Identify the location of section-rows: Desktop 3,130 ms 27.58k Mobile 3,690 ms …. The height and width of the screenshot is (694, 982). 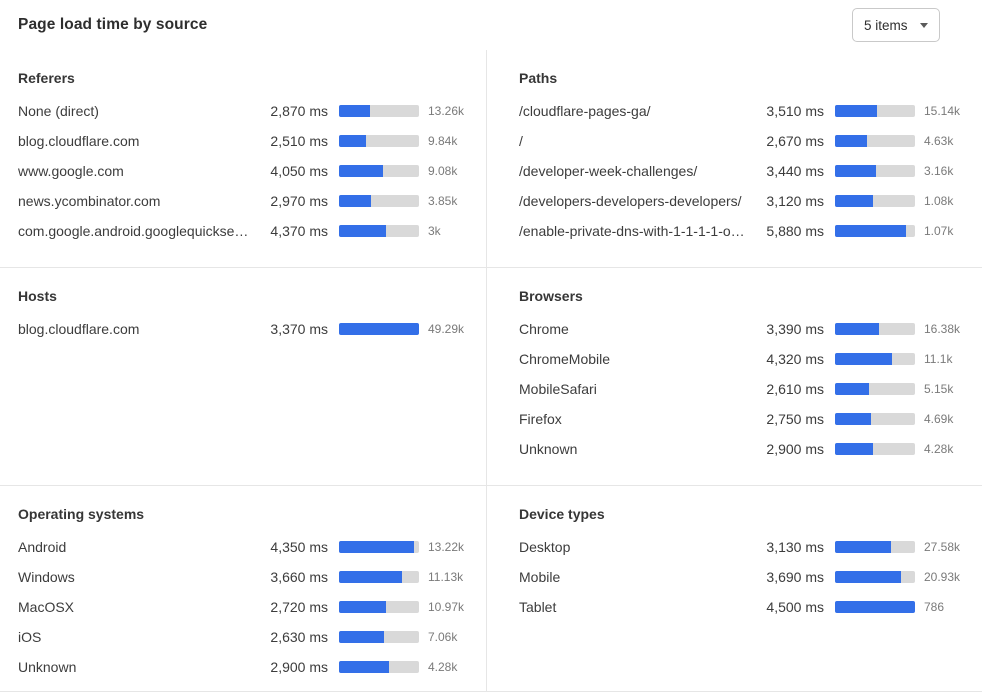
(746, 577).